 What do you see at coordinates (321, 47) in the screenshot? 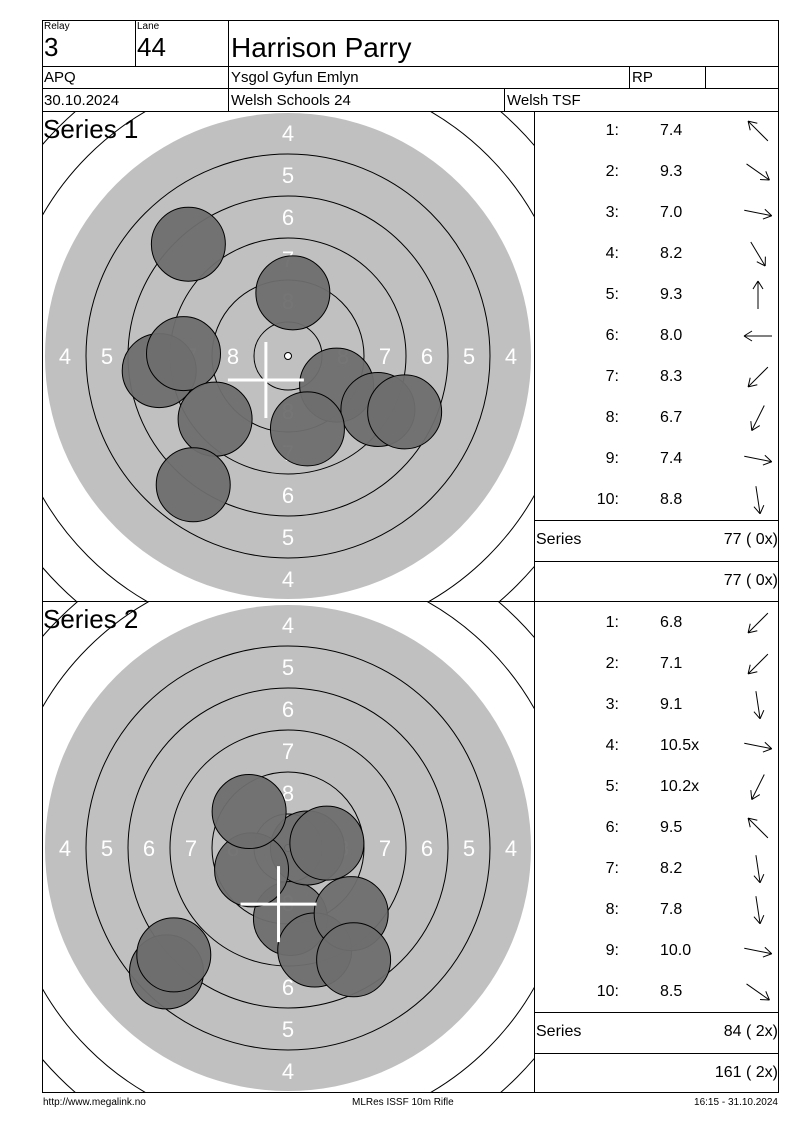
I see `shooter-name: Harrison Parry` at bounding box center [321, 47].